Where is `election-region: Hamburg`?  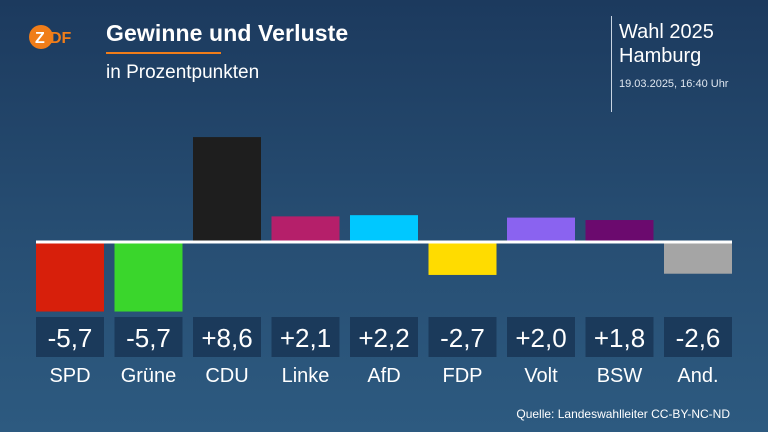 election-region: Hamburg is located at coordinates (660, 56).